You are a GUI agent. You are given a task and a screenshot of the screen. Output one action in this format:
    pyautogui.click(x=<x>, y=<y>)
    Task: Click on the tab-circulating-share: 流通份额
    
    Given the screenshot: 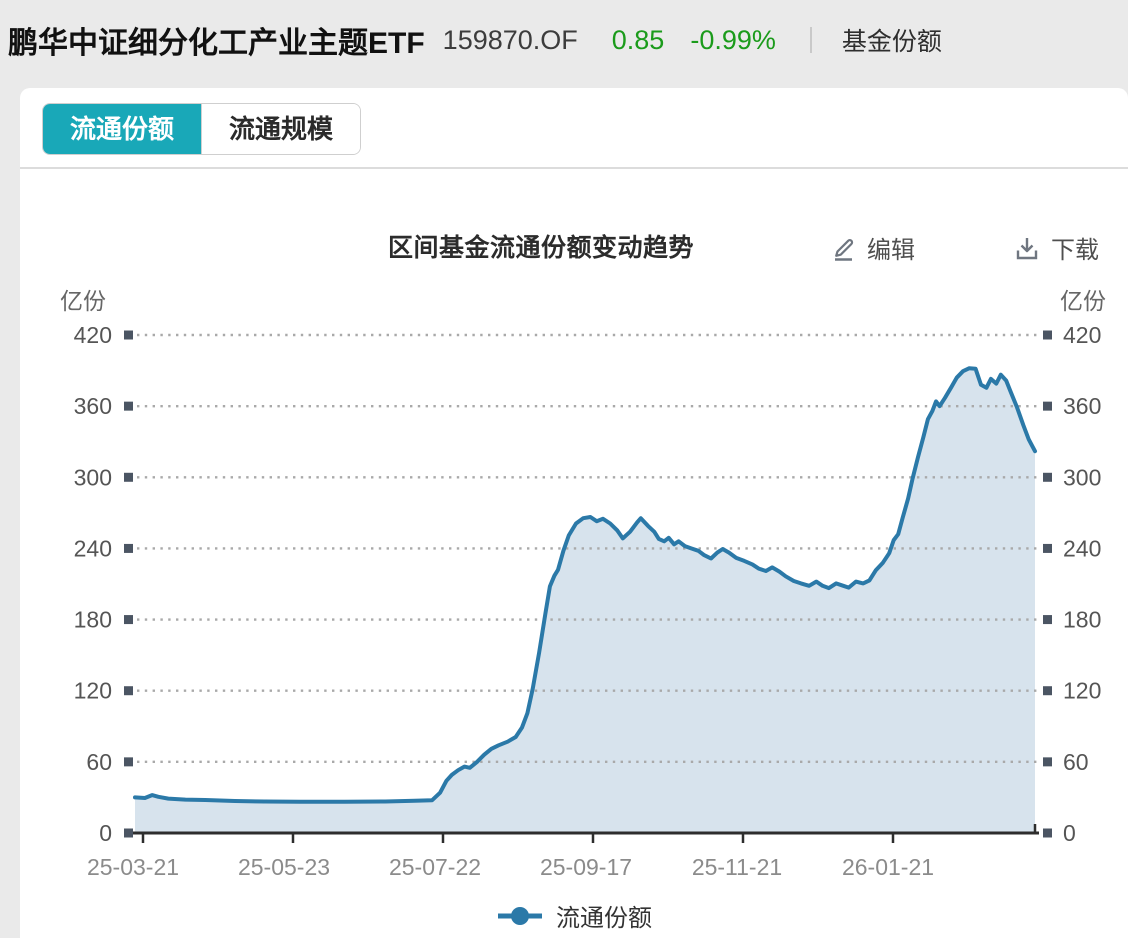 What is the action you would take?
    pyautogui.click(x=122, y=129)
    